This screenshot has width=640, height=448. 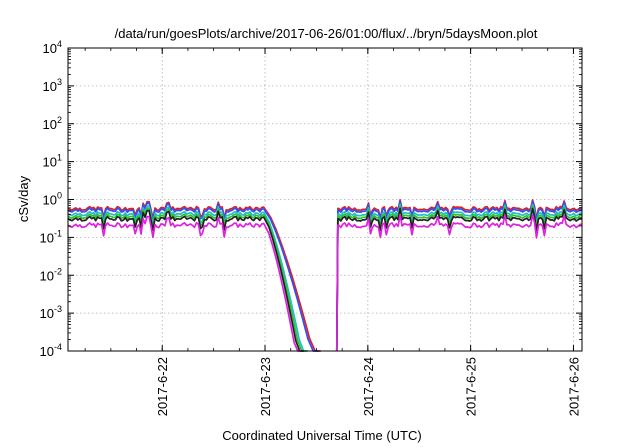 What do you see at coordinates (51, 350) in the screenshot?
I see `y-tick-label: 10⁻⁴` at bounding box center [51, 350].